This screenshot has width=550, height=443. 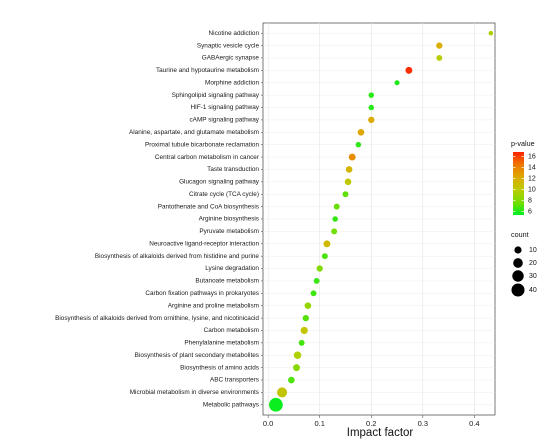 What do you see at coordinates (216, 95) in the screenshot?
I see `y-tick-label: Sphingolipid signaling pathway` at bounding box center [216, 95].